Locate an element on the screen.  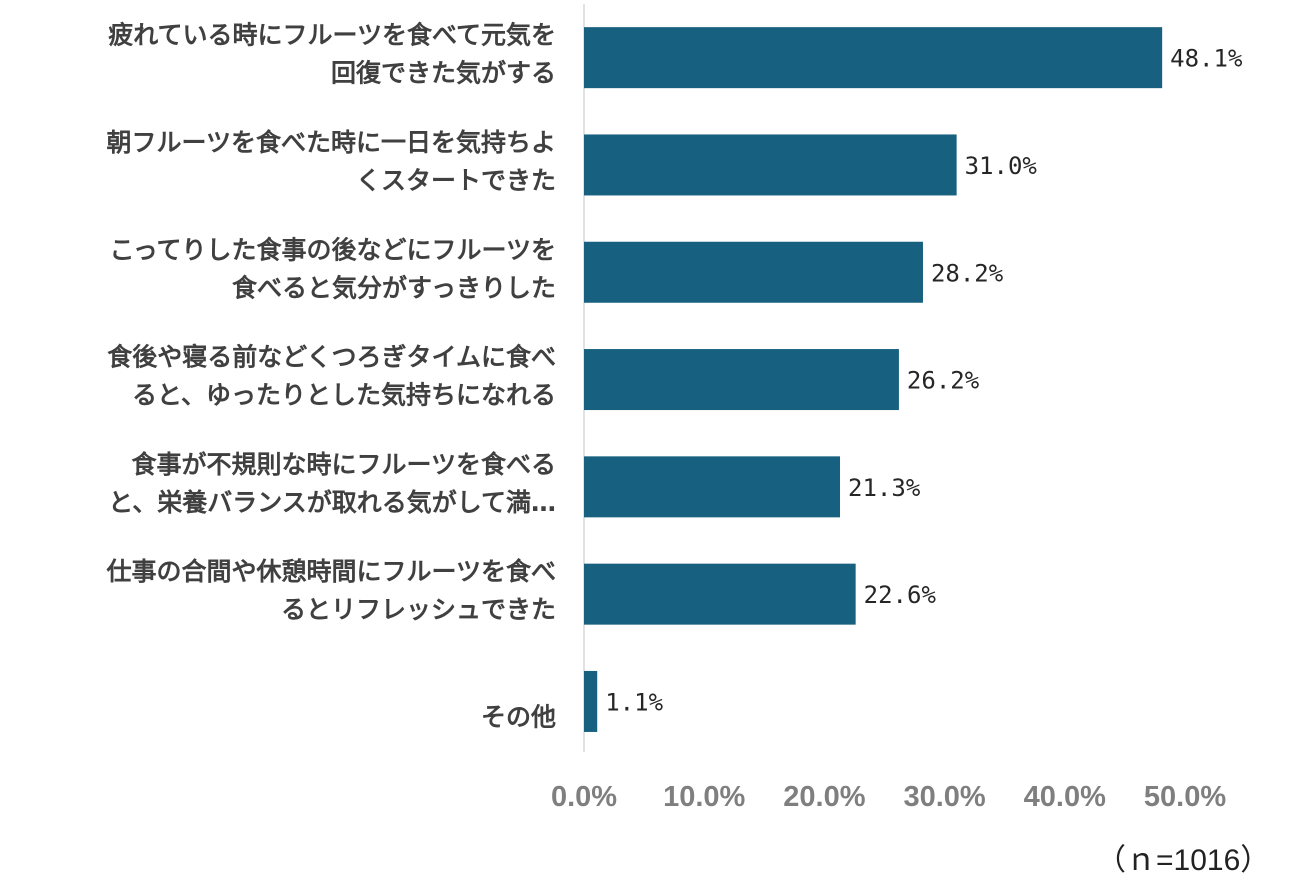
data-label-2: 31.0% is located at coordinates (1001, 166).